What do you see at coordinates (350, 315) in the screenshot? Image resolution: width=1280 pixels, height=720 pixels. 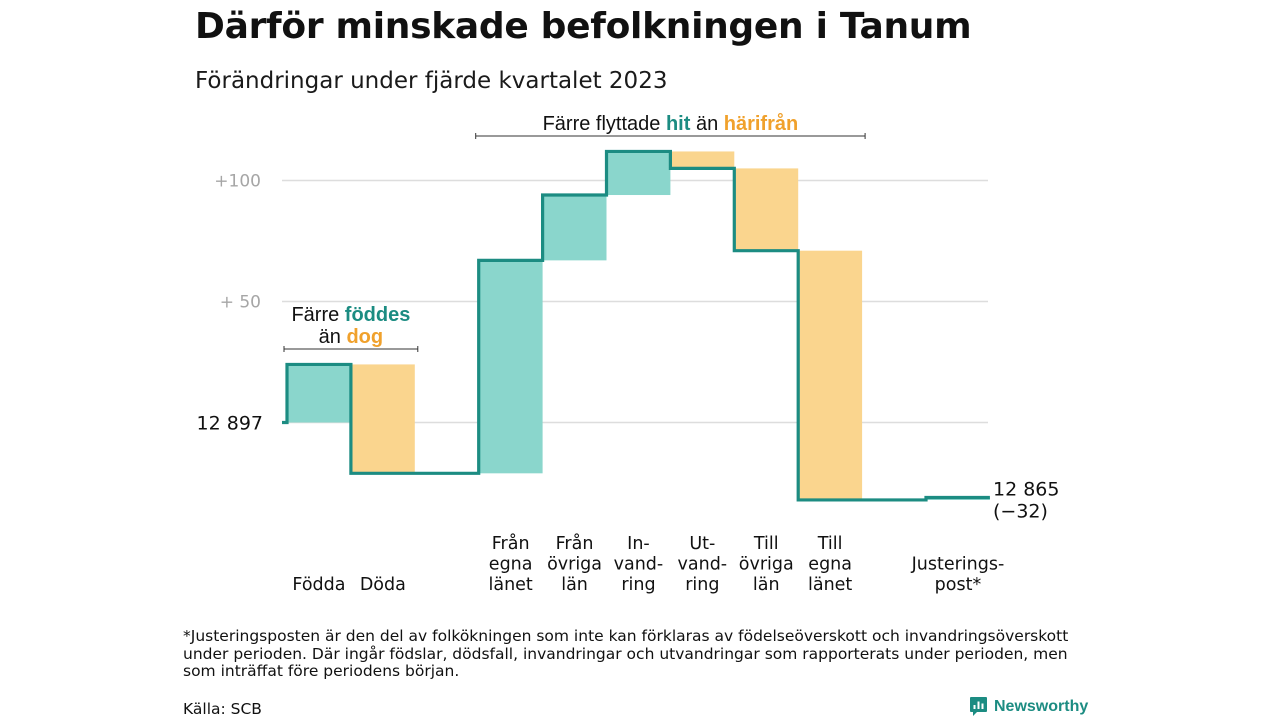 I see `annotation-births-text: Färre föddes` at bounding box center [350, 315].